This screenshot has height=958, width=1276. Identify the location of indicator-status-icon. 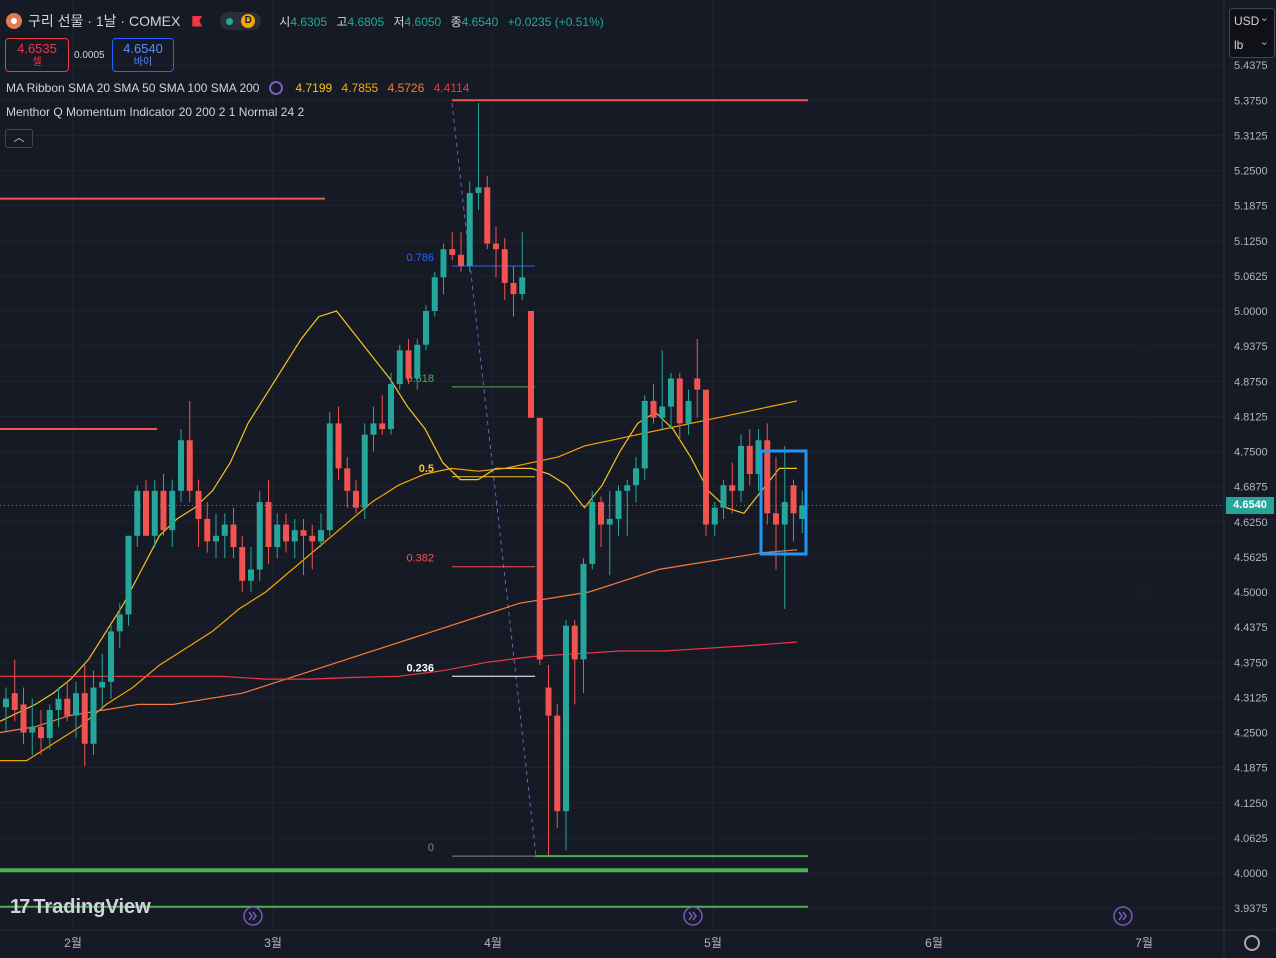
(276, 88).